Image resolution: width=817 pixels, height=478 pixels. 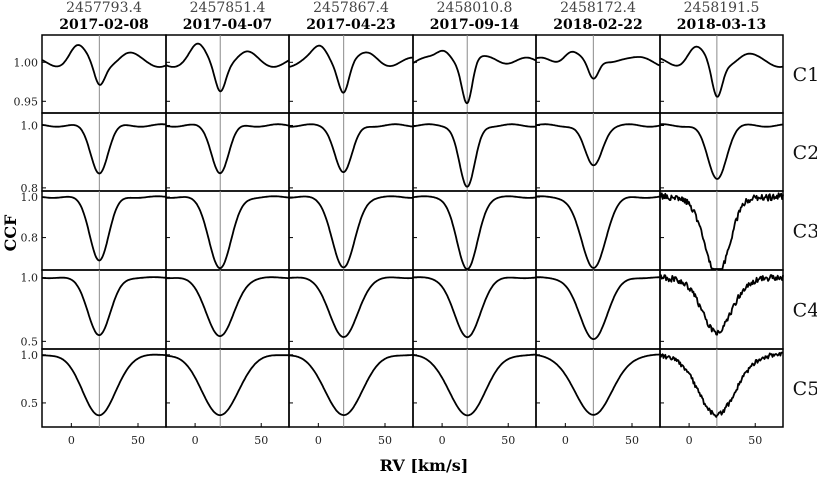 What do you see at coordinates (805, 311) in the screenshot?
I see `row-label: C4` at bounding box center [805, 311].